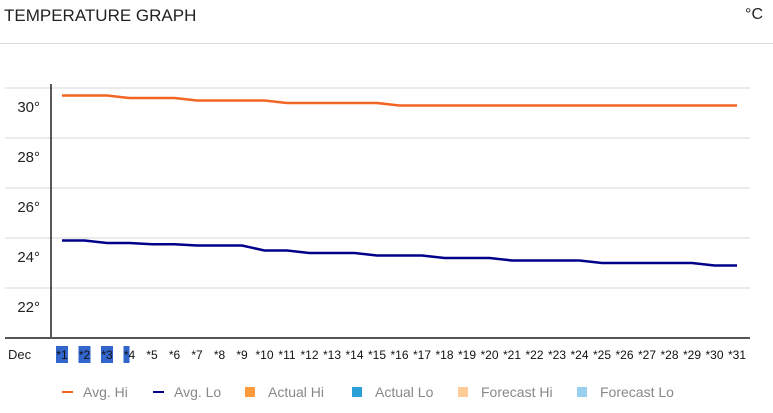 This screenshot has width=773, height=413. I want to click on x-tick-label: *10, so click(264, 355).